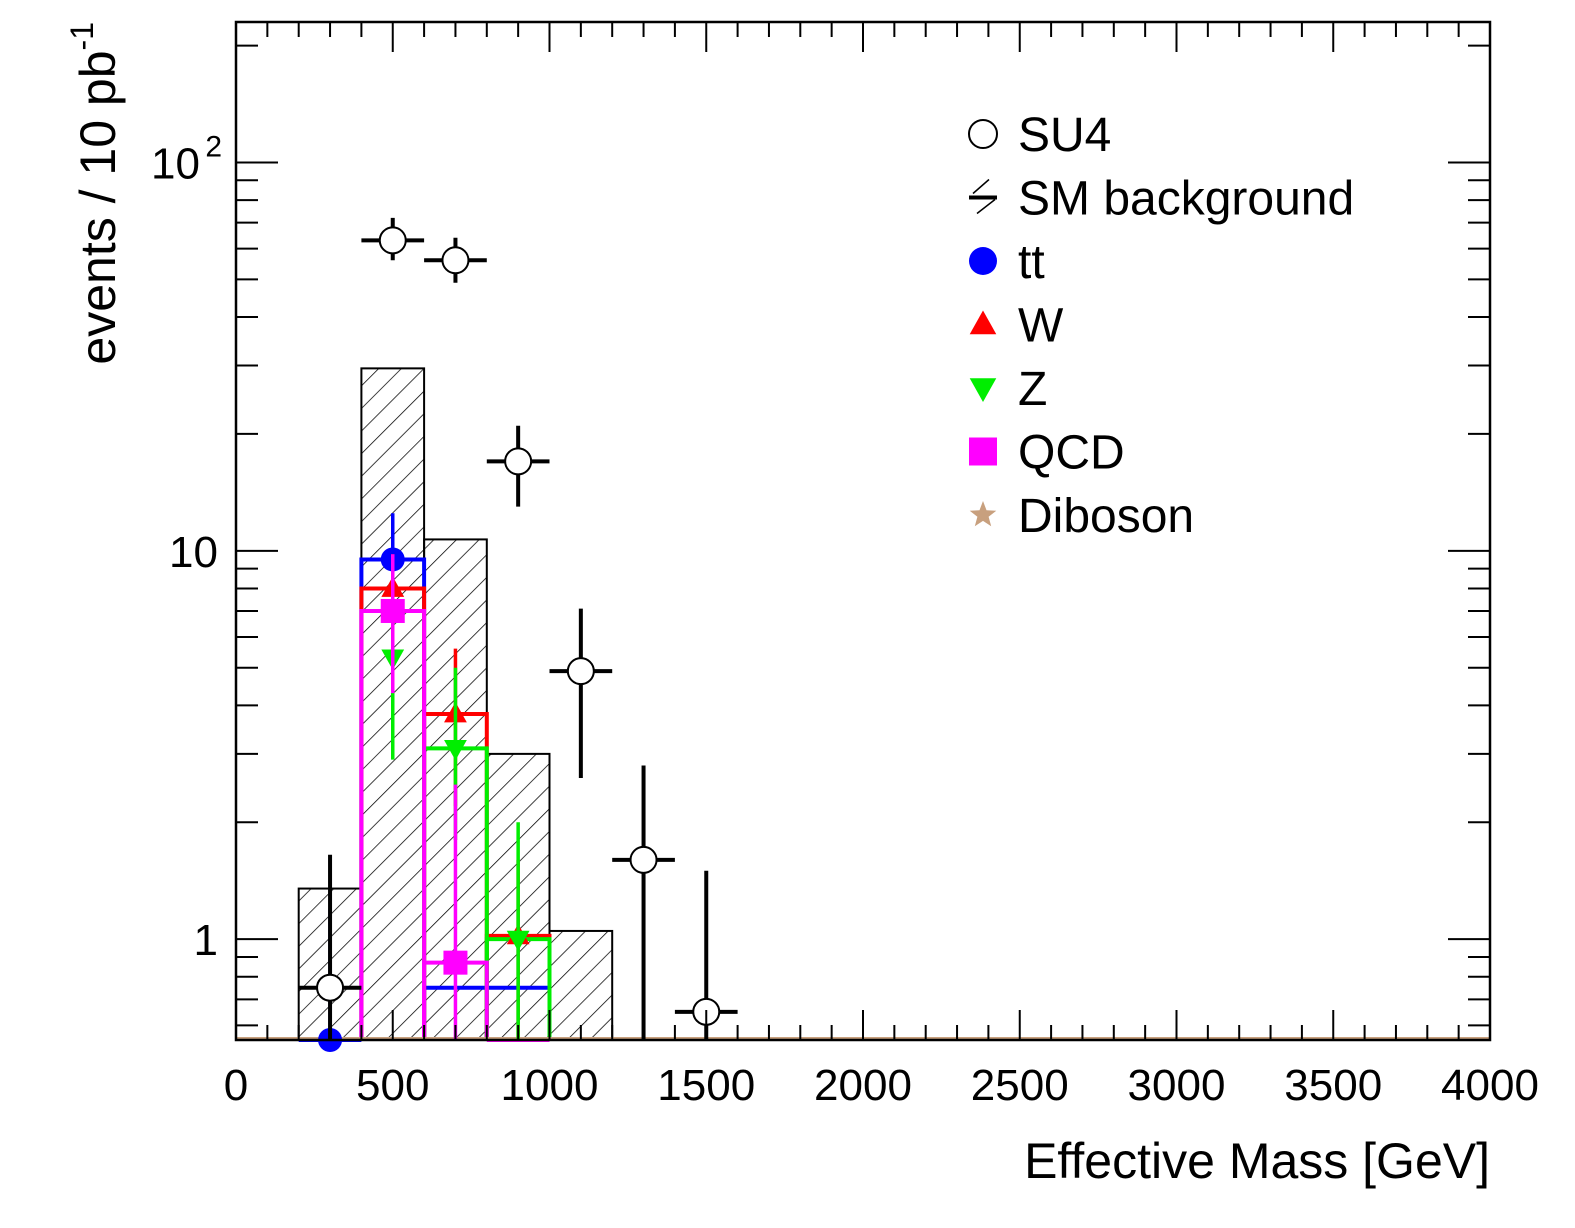  Describe the element at coordinates (1106, 516) in the screenshot. I see `legend-label: Diboson` at that location.